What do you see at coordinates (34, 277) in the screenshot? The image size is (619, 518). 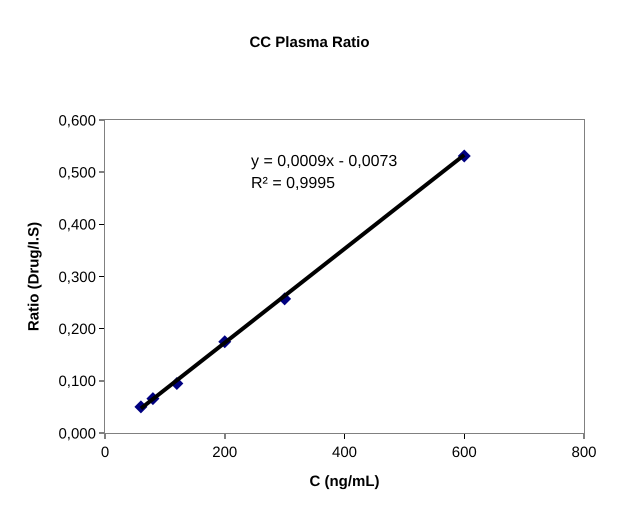 I see `y-axis-title: Ratio (Drug/I.S)` at bounding box center [34, 277].